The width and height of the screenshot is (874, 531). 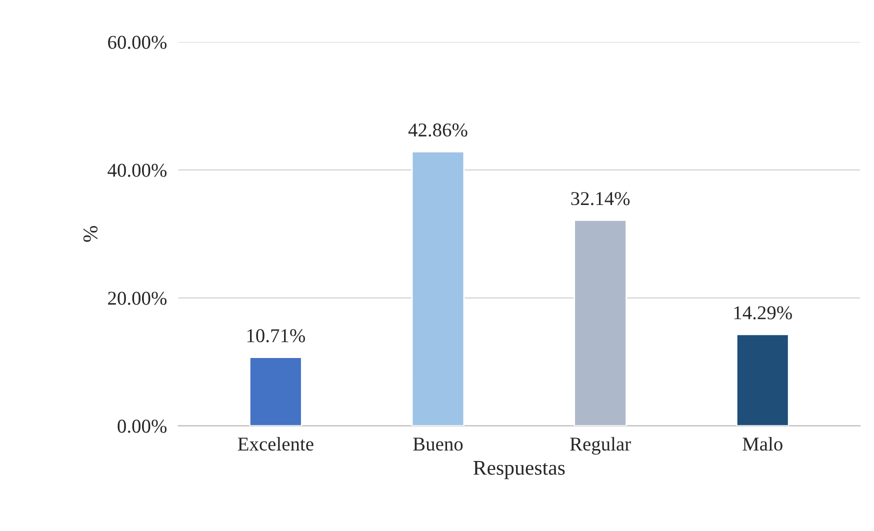 What do you see at coordinates (438, 130) in the screenshot?
I see `data-label: 42.86%` at bounding box center [438, 130].